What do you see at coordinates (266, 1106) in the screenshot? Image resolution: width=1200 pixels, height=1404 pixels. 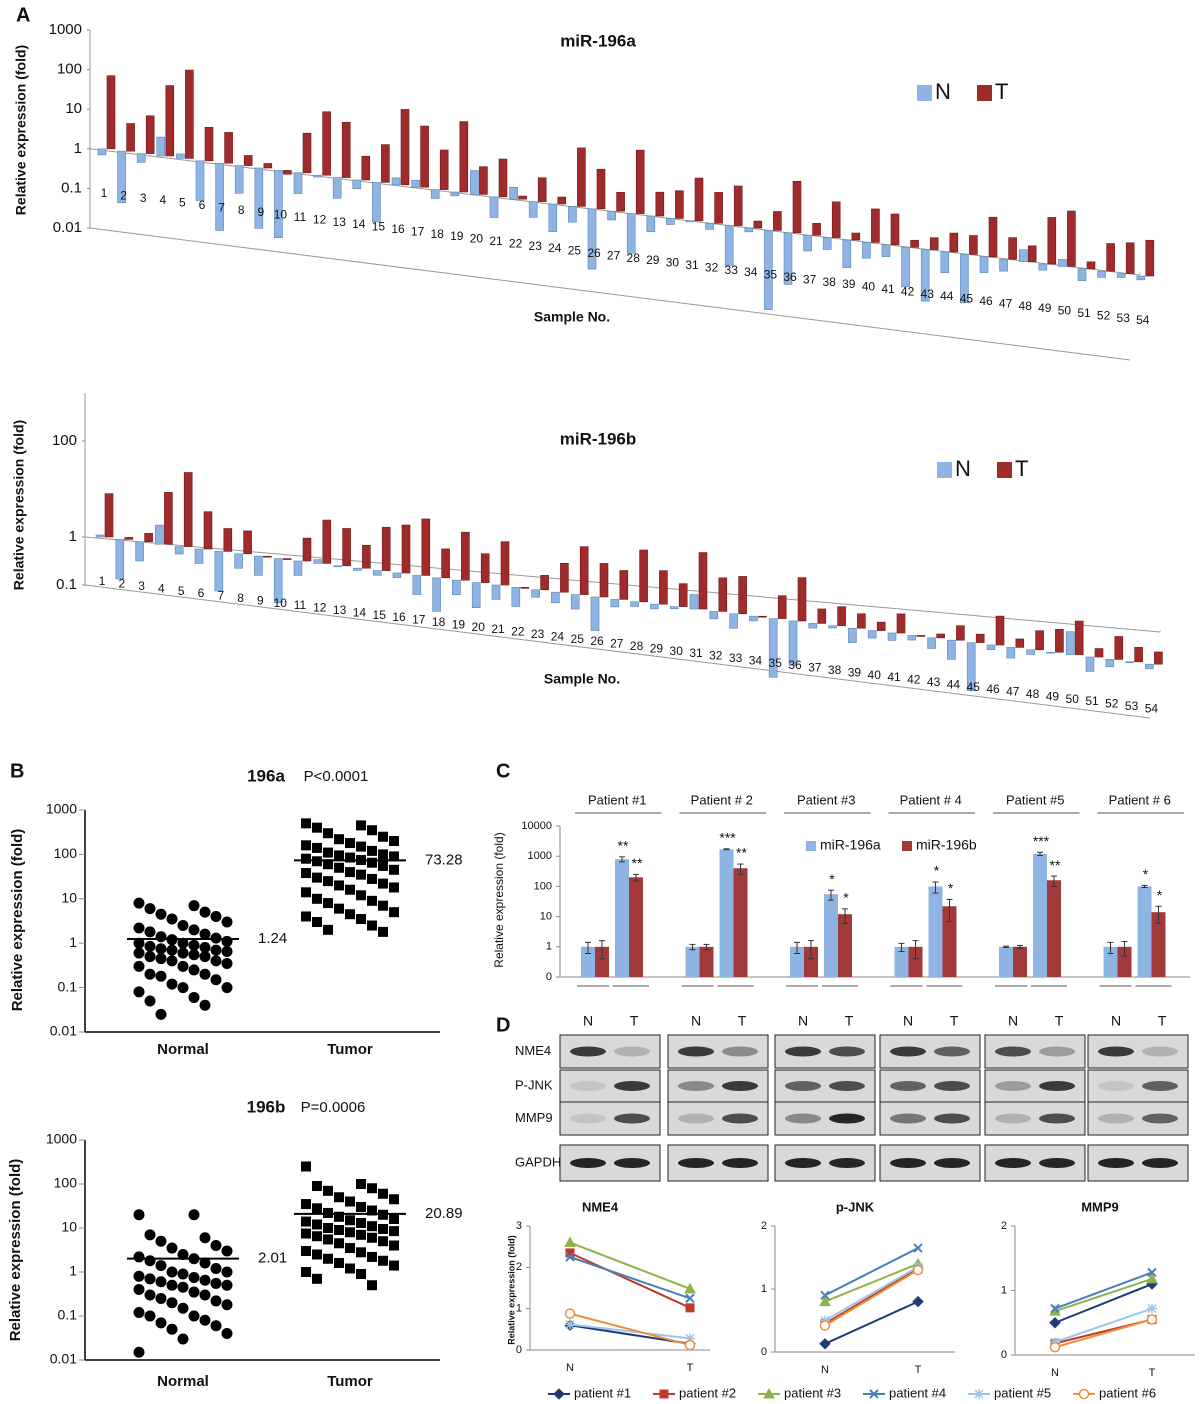 I see `chart-title: 196b` at bounding box center [266, 1106].